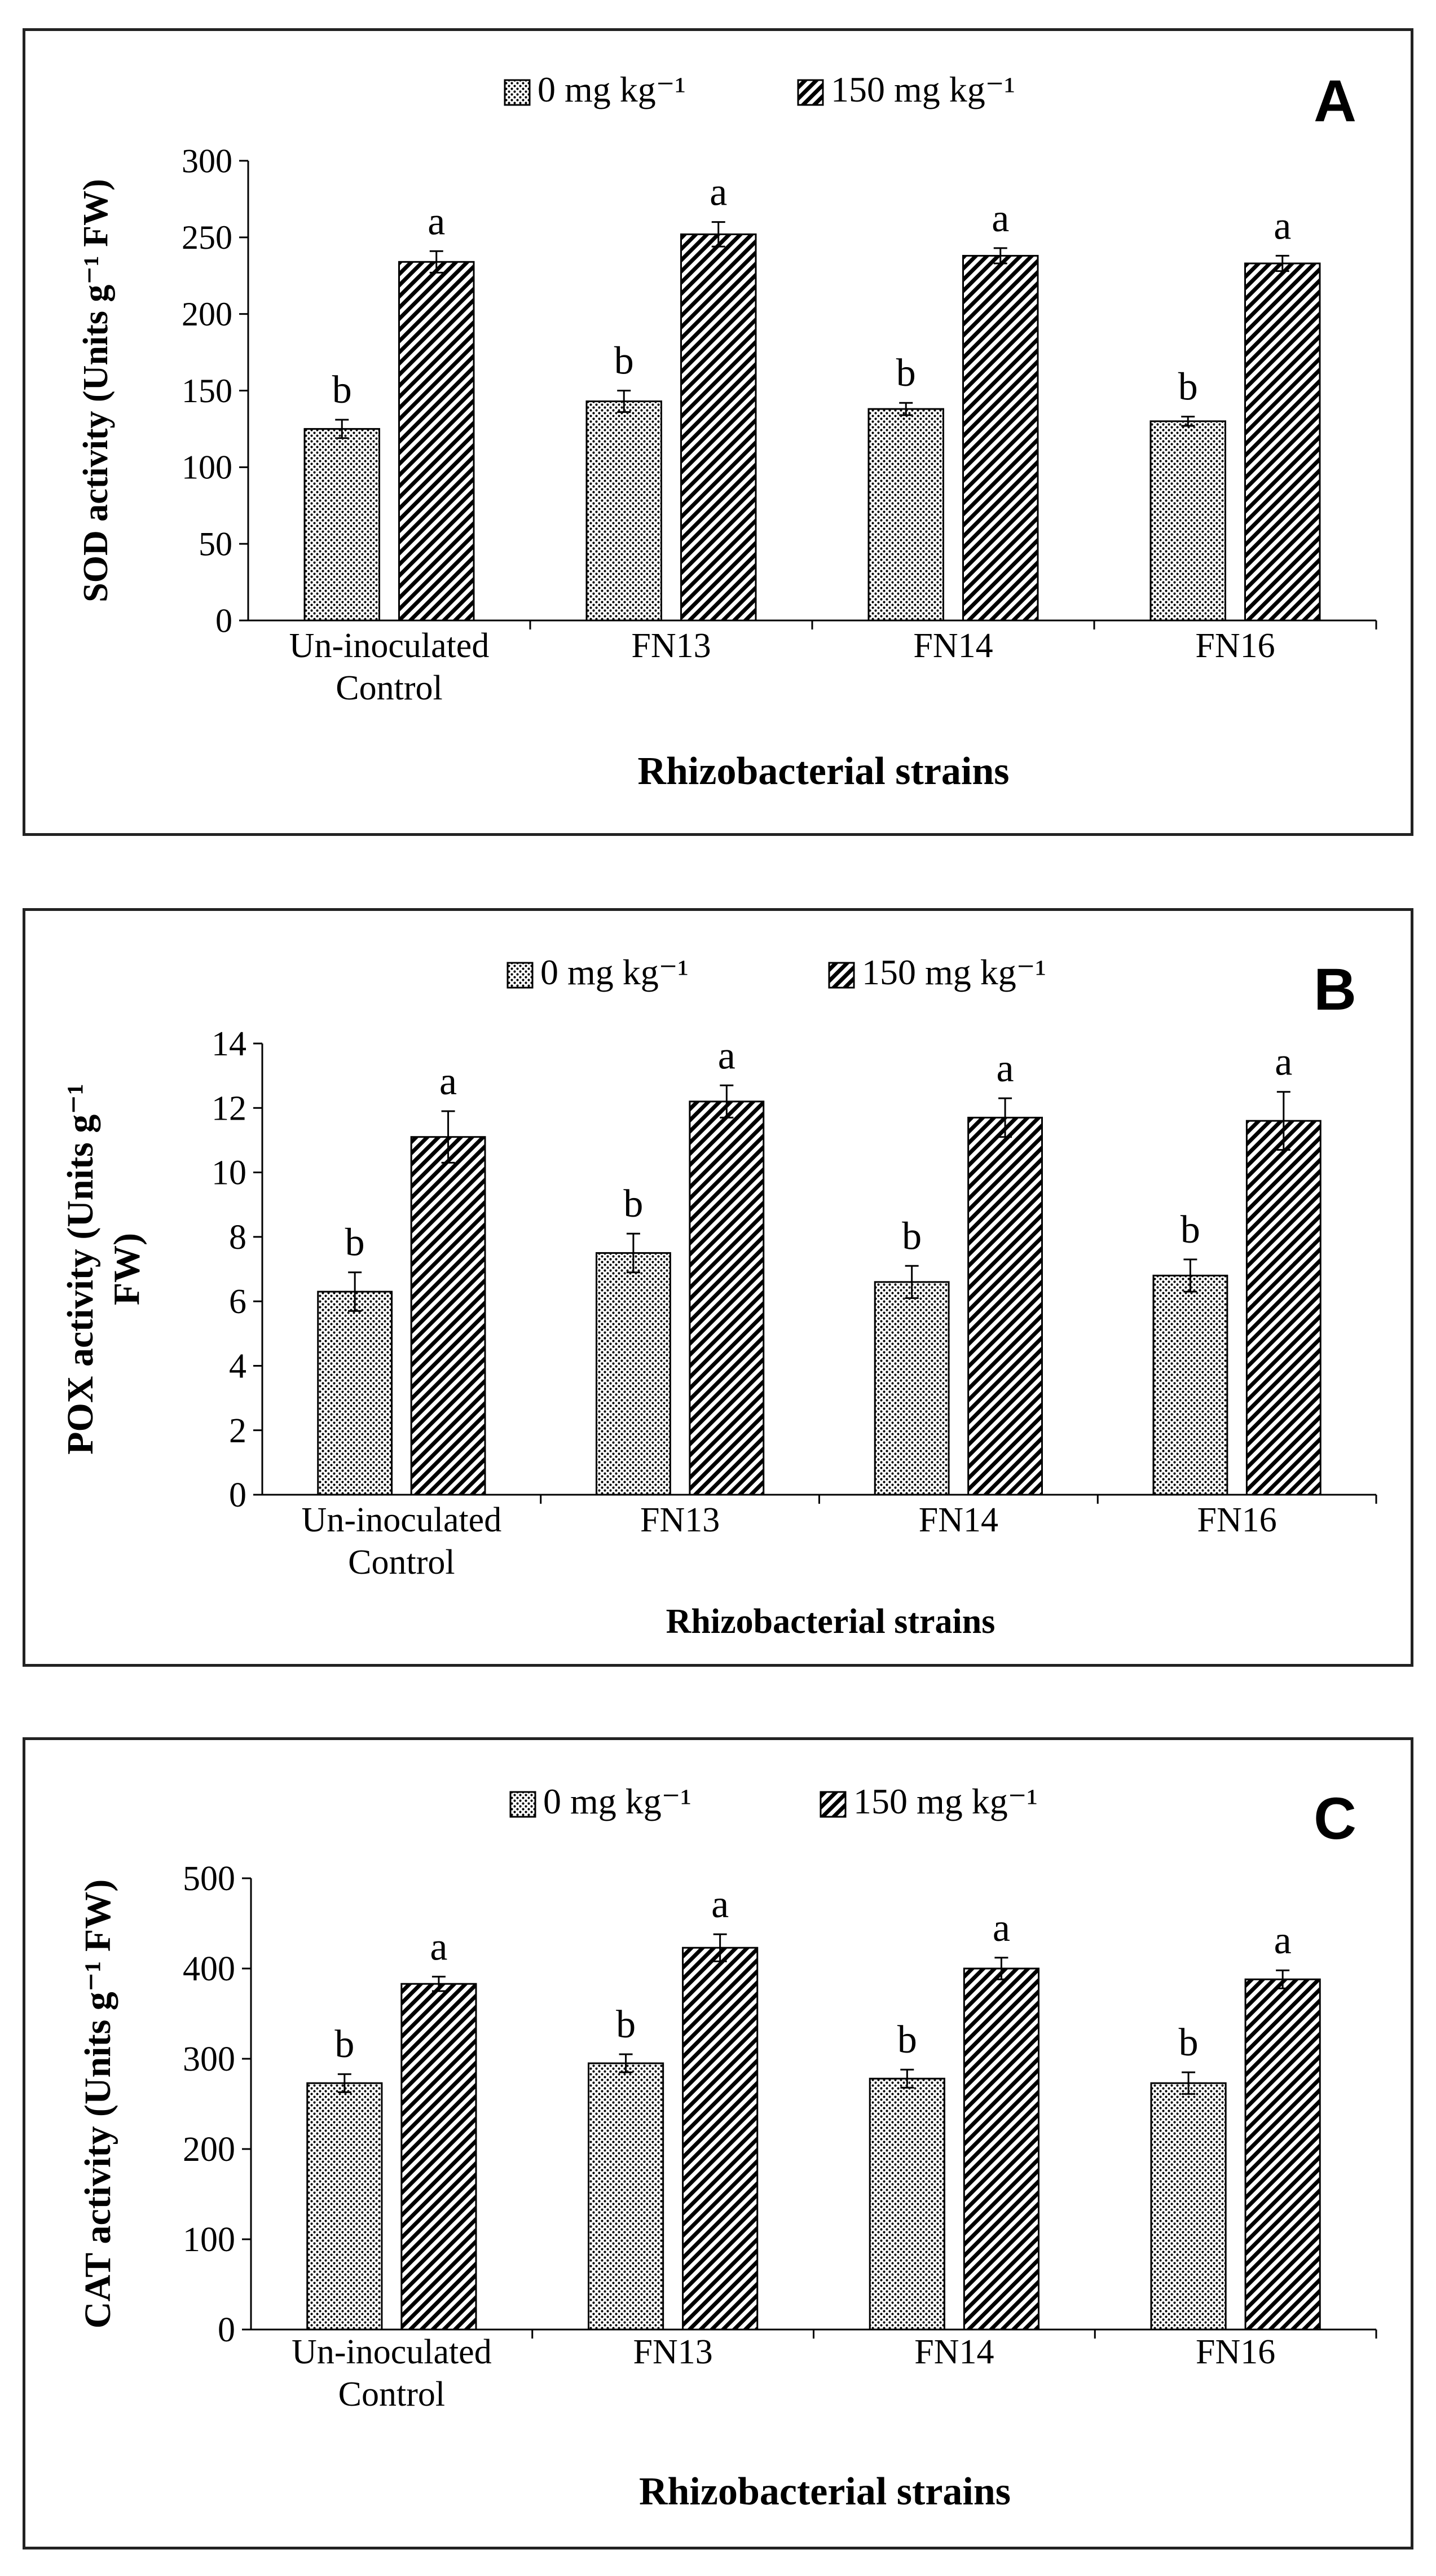 Image resolution: width=1436 pixels, height=2576 pixels. What do you see at coordinates (229, 1173) in the screenshot?
I see `y-tick-label: 10` at bounding box center [229, 1173].